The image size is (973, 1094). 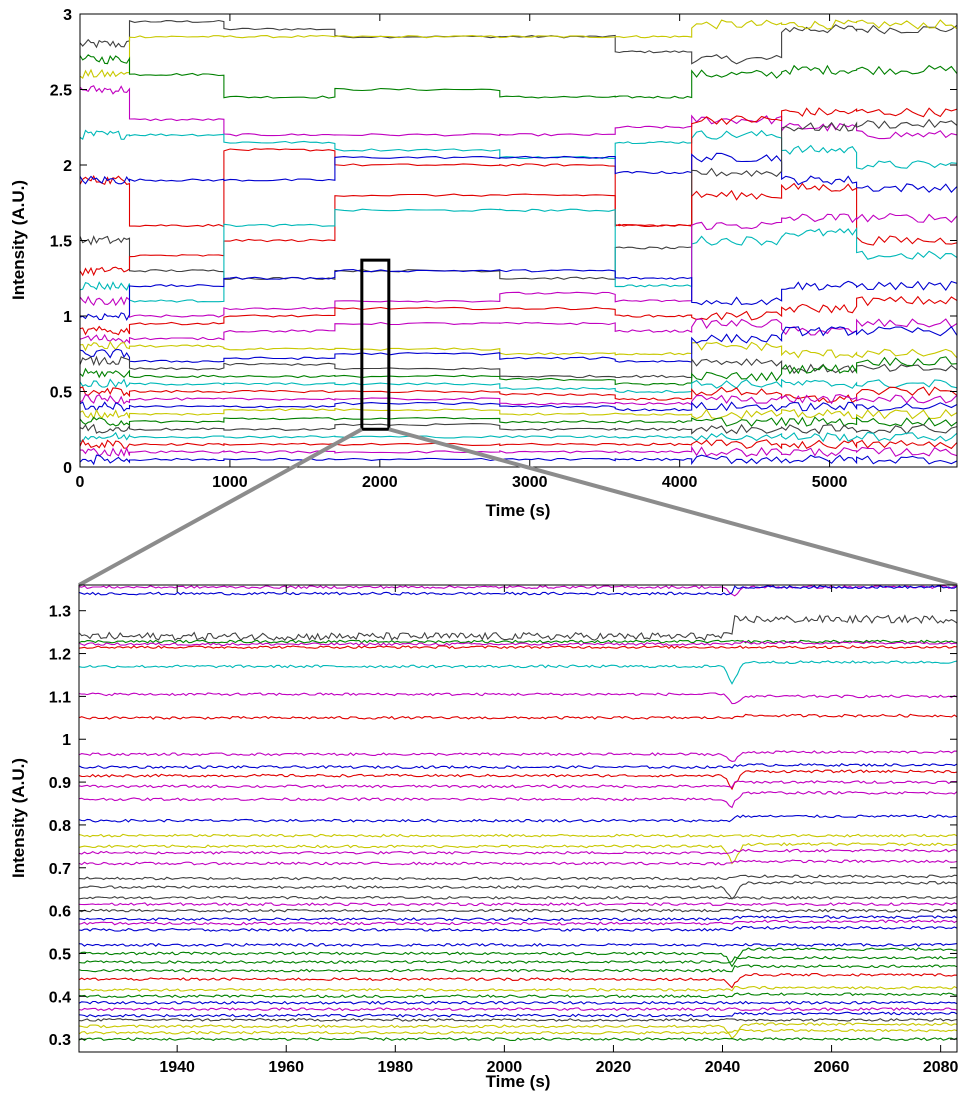 I want to click on x-tick-label: 1940, so click(x=177, y=1067).